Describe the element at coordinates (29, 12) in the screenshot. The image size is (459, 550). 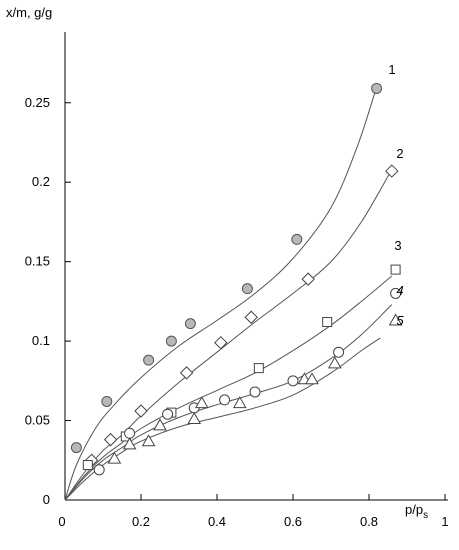
I see `y-axis-label: x/m, g/g` at that location.